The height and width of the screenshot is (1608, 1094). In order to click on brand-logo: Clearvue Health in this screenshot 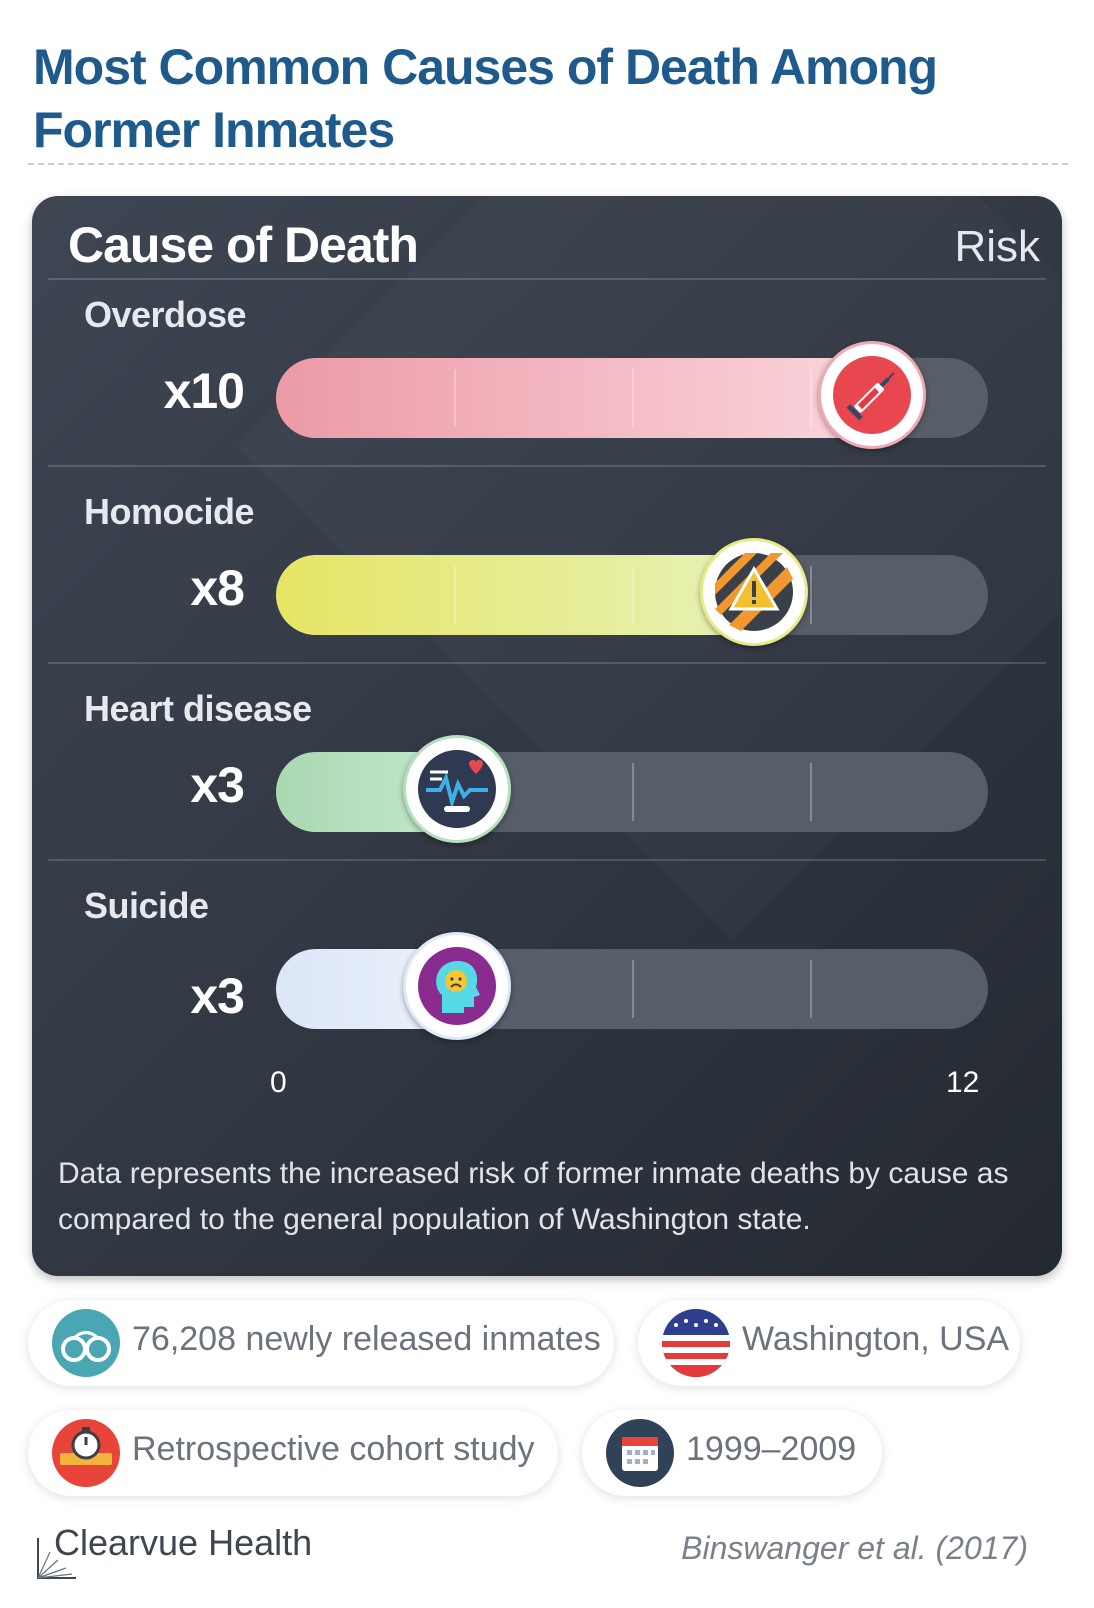, I will do `click(186, 1551)`.